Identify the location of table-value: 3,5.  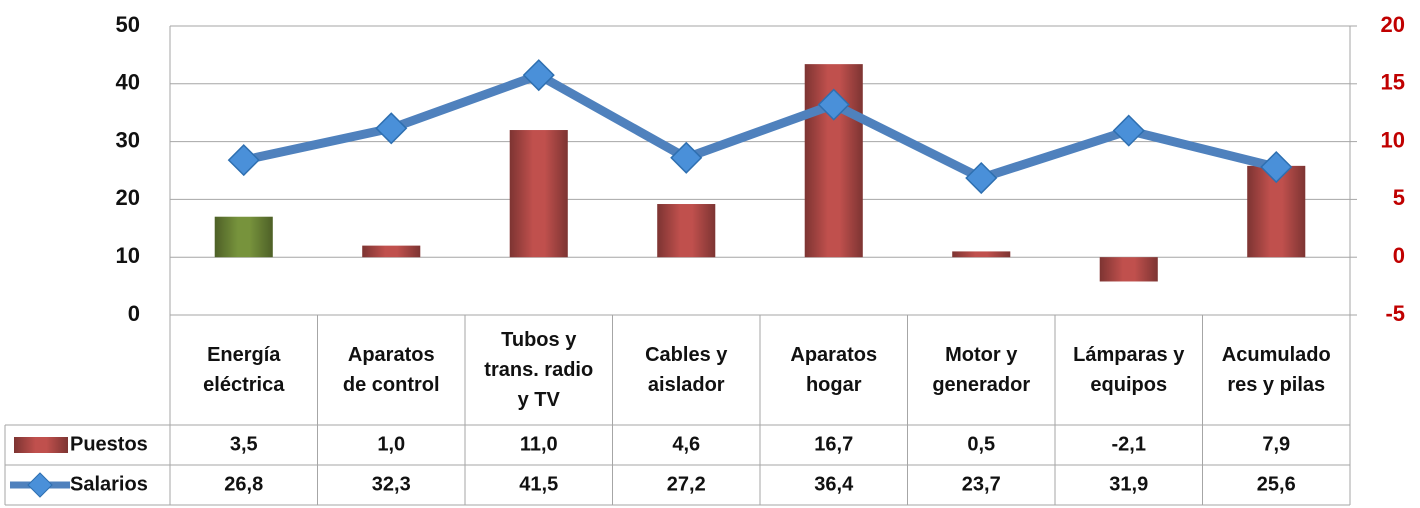
(244, 444).